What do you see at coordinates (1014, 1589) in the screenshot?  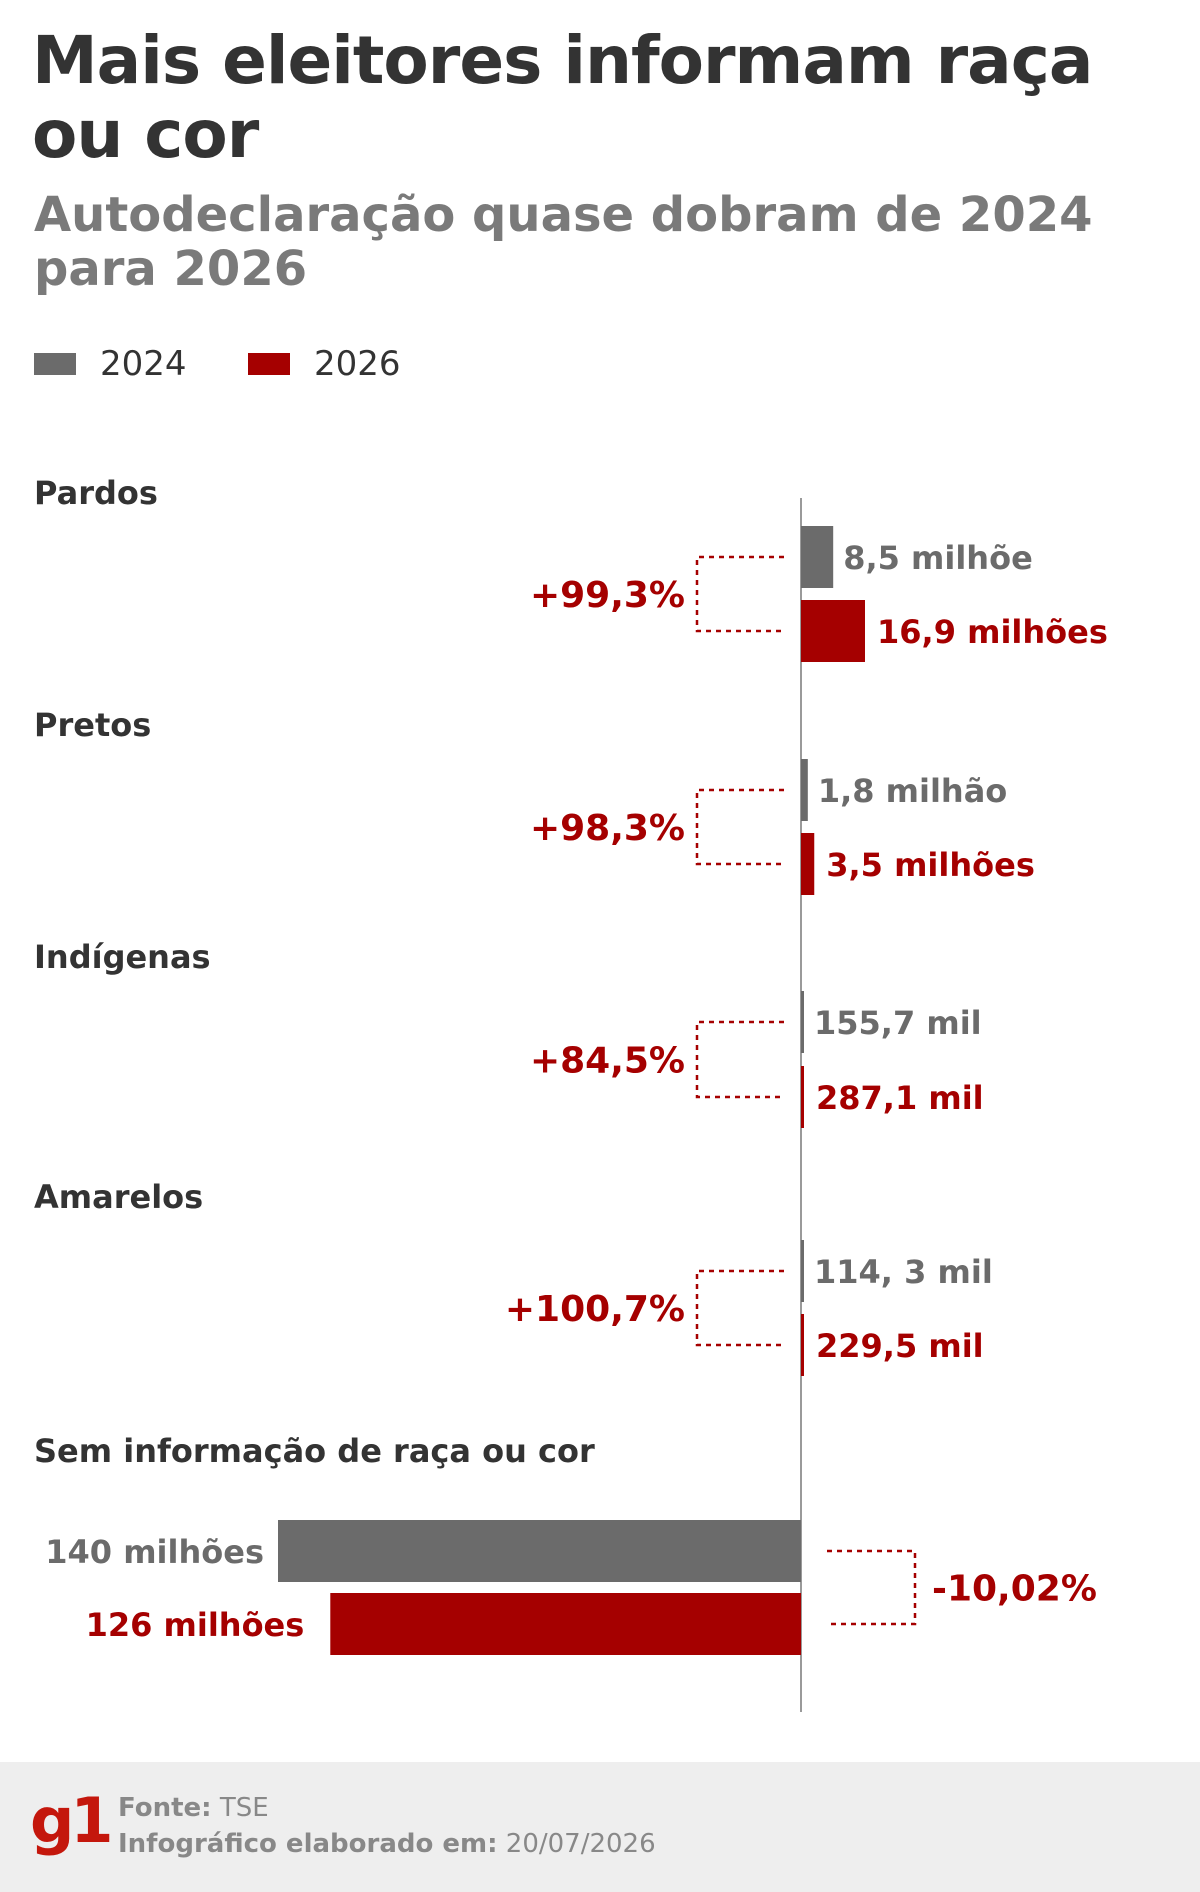 I see `change-label: -10,02%` at bounding box center [1014, 1589].